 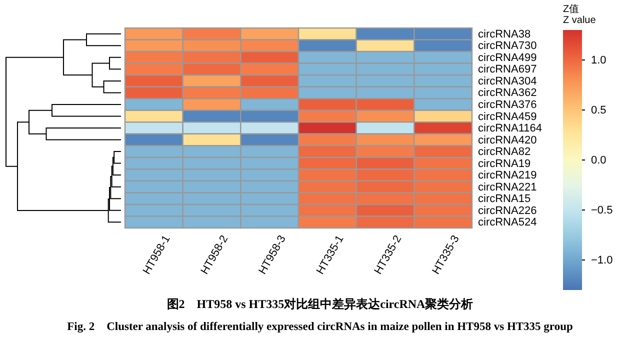 What do you see at coordinates (504, 34) in the screenshot?
I see `y-tick-label: circRNA38` at bounding box center [504, 34].